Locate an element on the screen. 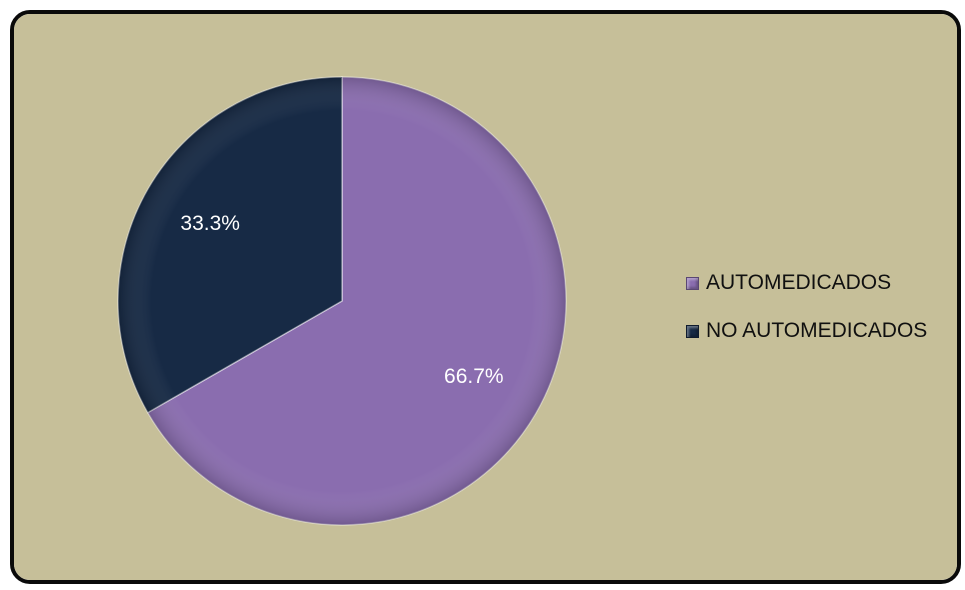 This screenshot has width=965, height=590. legend: AUTOMEDICADOS NO AUTOMEDICADOS is located at coordinates (806, 314).